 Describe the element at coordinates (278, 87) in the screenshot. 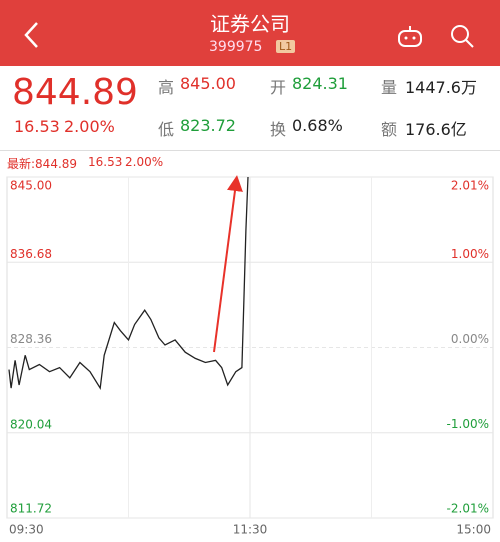

I see `stat-label: 开` at that location.